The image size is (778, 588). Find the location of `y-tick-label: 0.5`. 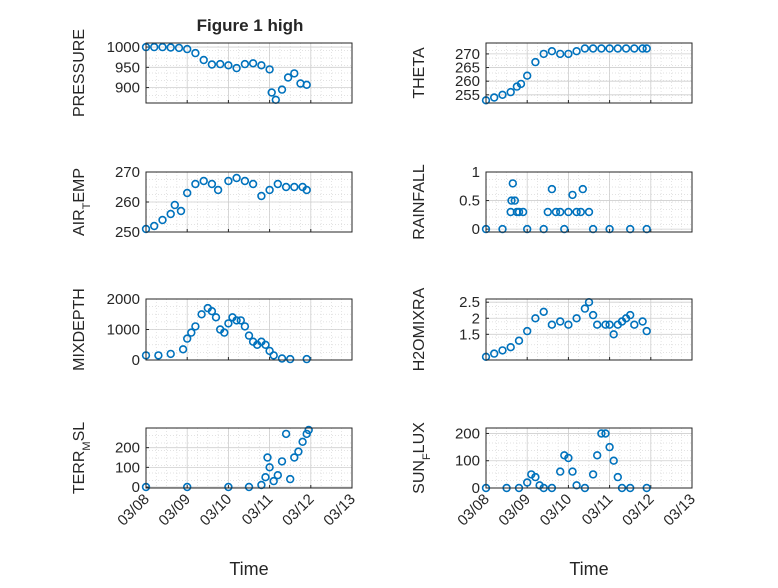

y-tick-label: 0.5 is located at coordinates (469, 201).